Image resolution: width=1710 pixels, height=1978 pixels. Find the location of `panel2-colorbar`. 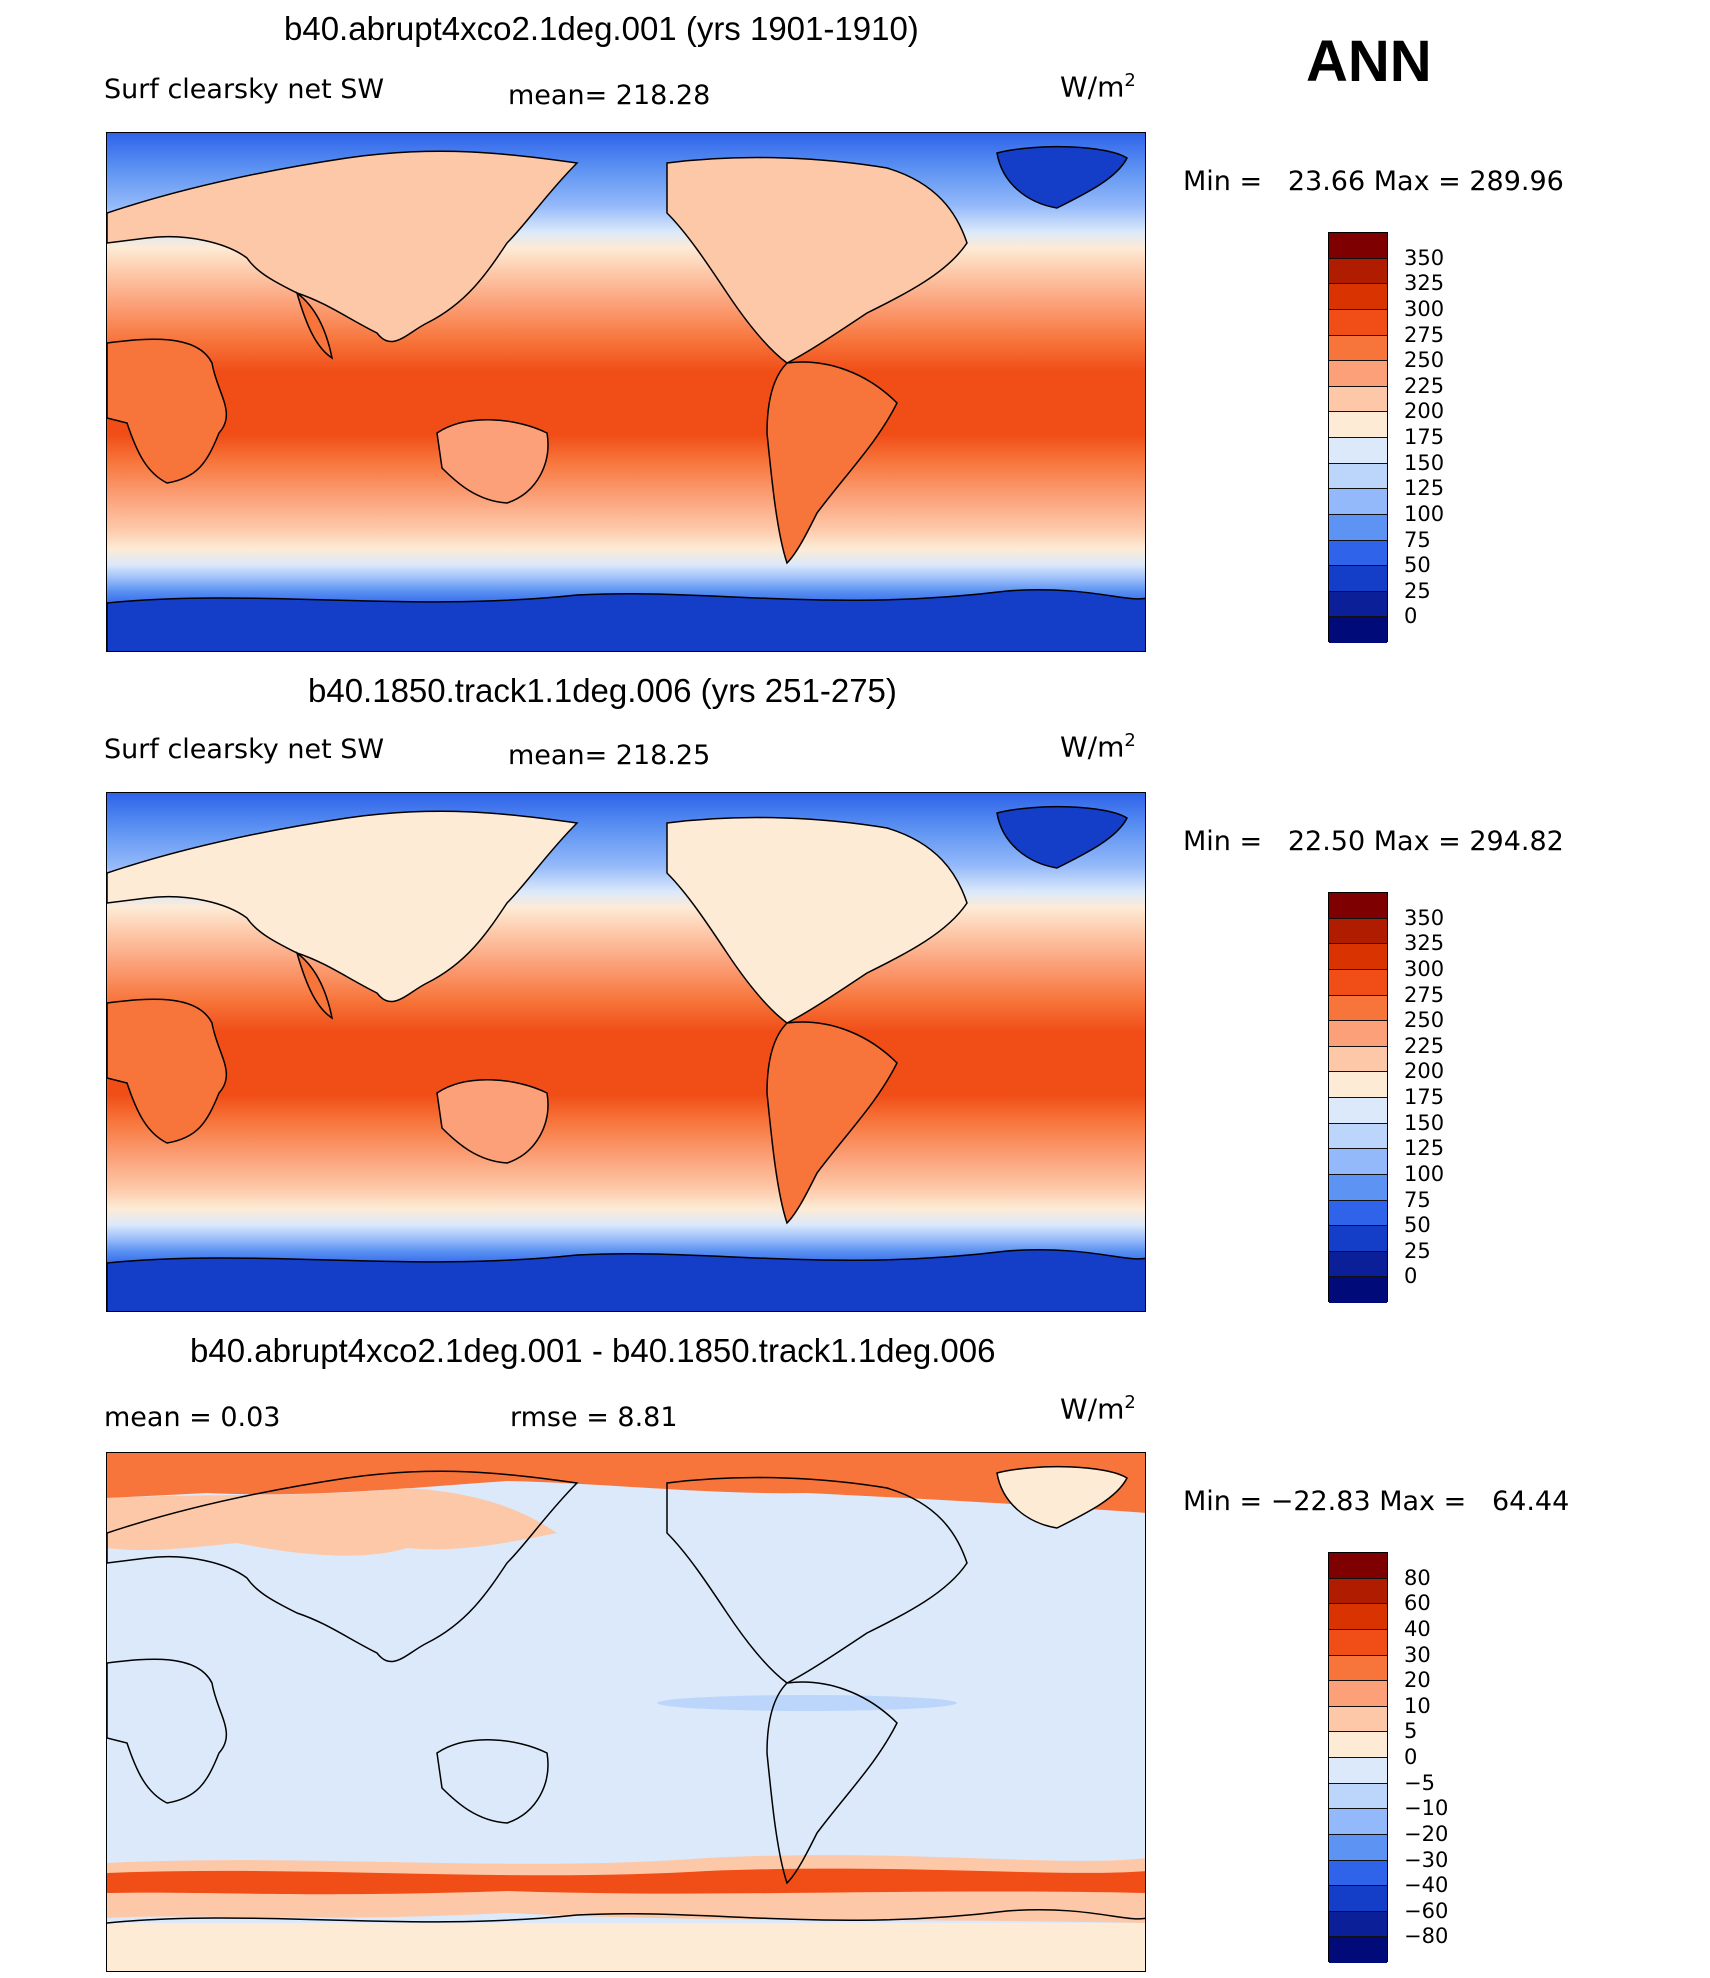

panel2-colorbar is located at coordinates (1358, 1097).